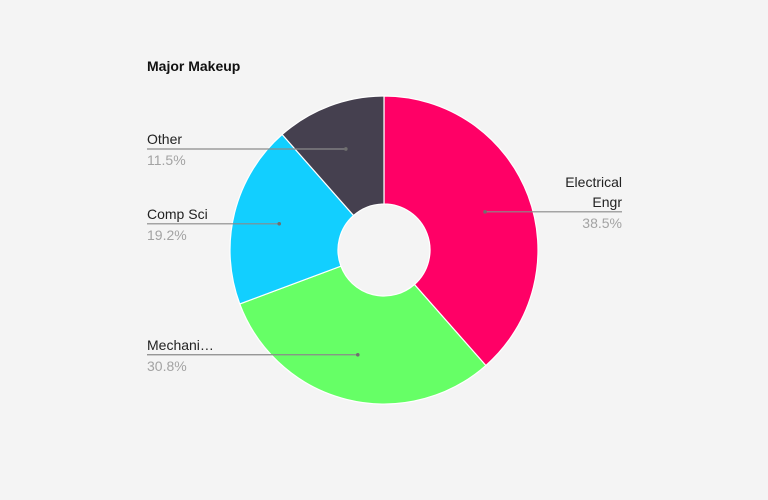  What do you see at coordinates (166, 160) in the screenshot?
I see `slice-percent-other: 11.5%` at bounding box center [166, 160].